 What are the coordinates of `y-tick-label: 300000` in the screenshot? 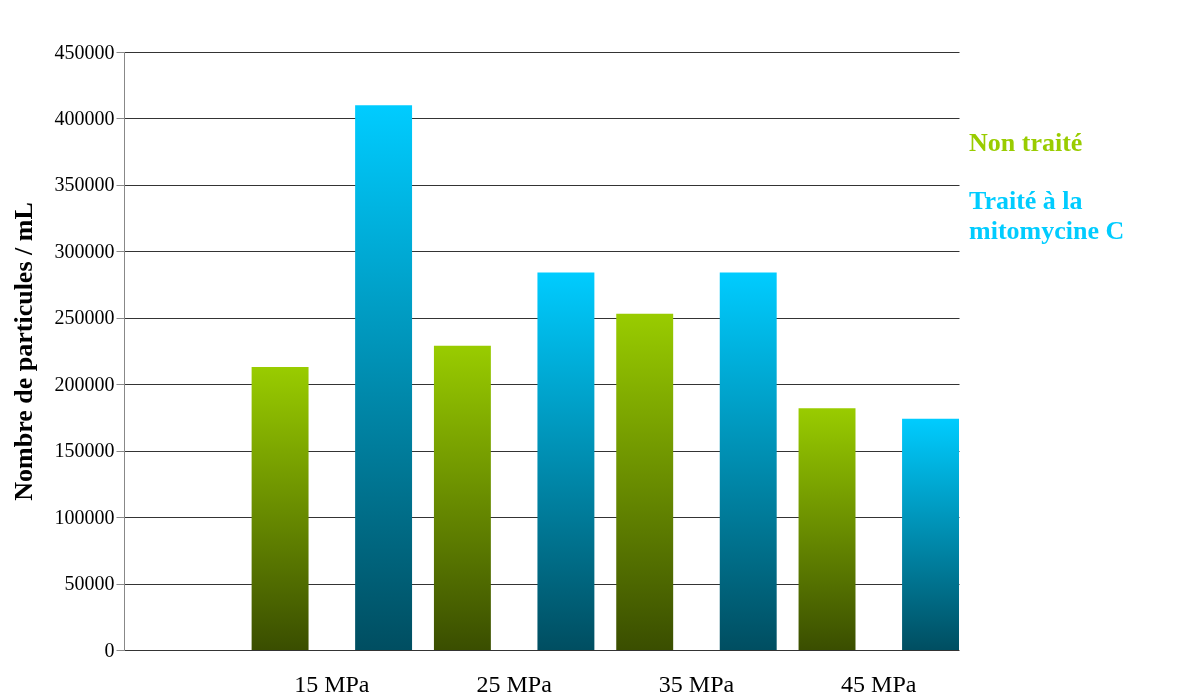 It's located at (84, 250).